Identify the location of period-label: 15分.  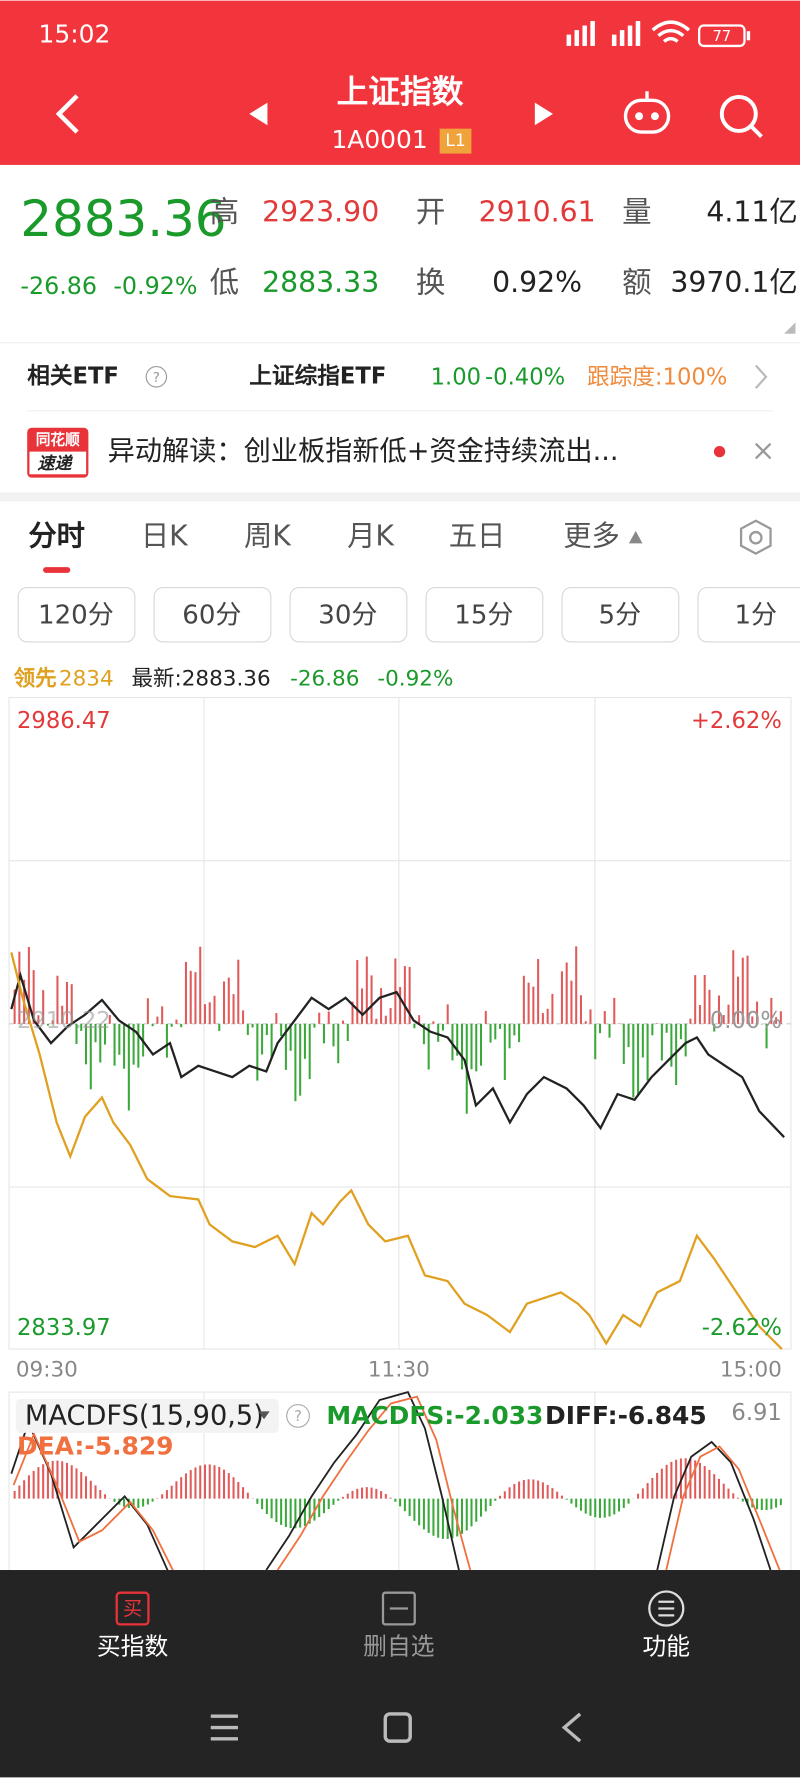
(483, 615).